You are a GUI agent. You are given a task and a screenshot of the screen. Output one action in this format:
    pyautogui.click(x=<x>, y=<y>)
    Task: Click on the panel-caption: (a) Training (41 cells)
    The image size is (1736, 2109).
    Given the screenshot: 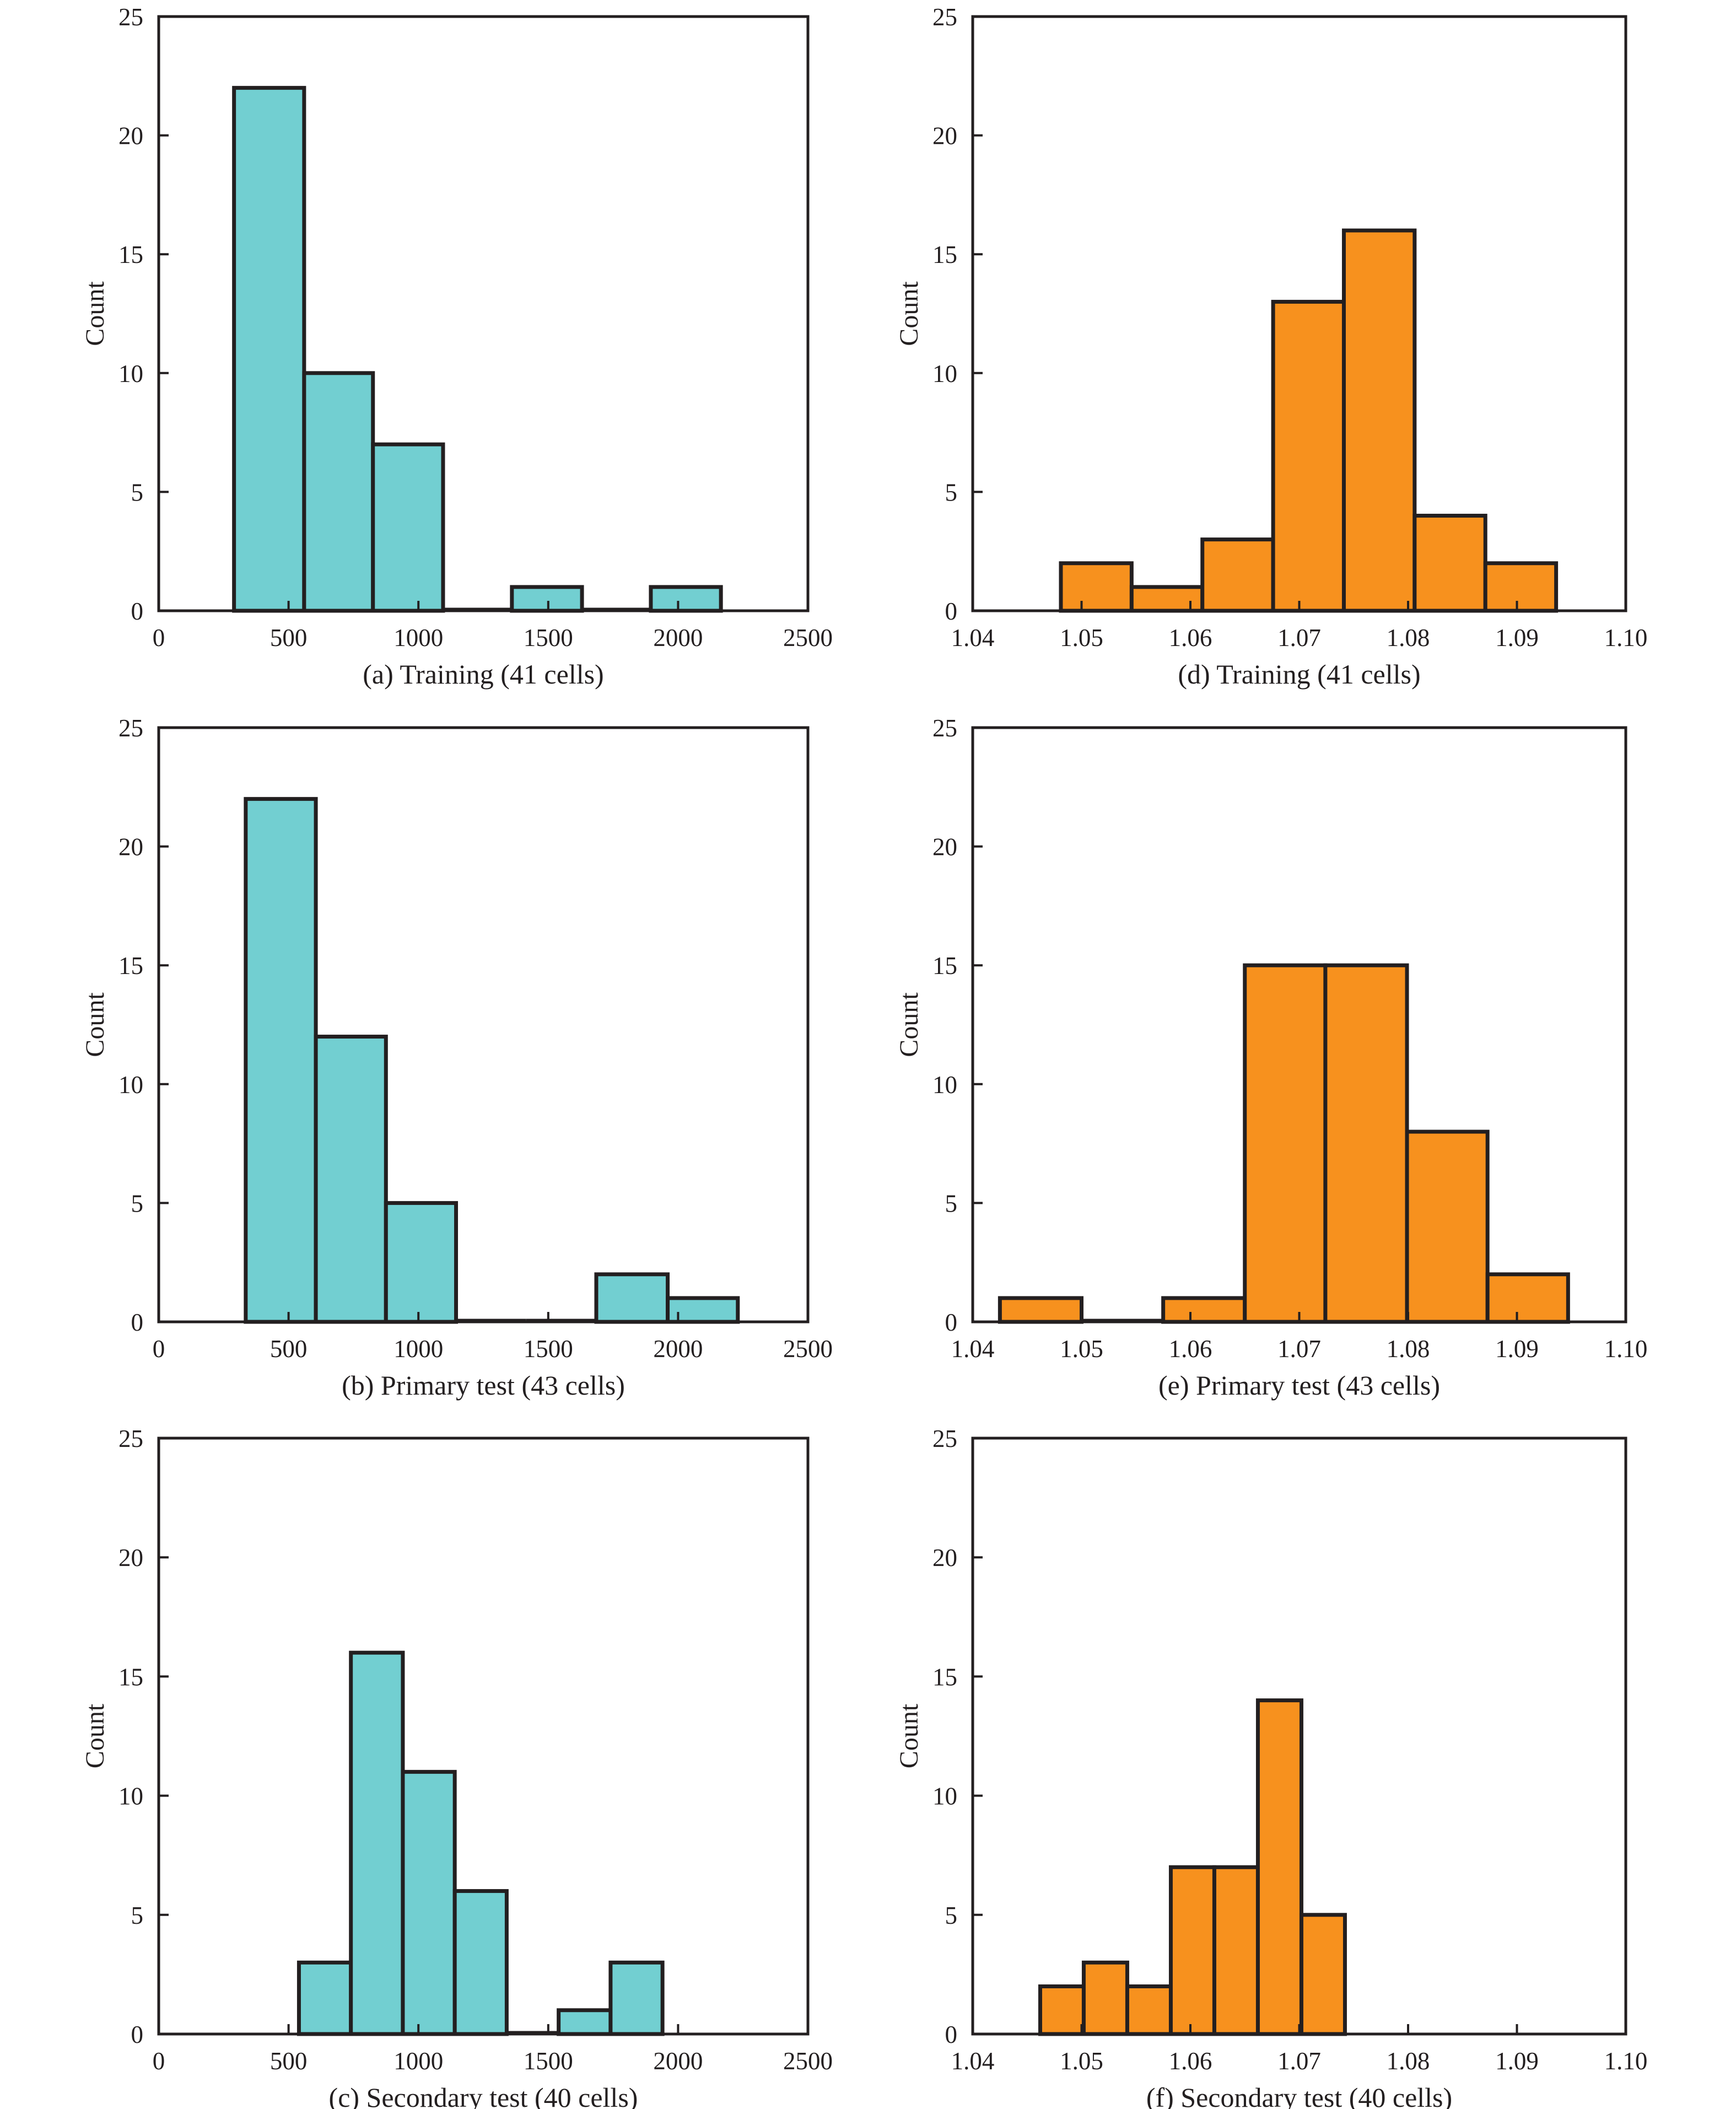 What is the action you would take?
    pyautogui.click(x=483, y=674)
    